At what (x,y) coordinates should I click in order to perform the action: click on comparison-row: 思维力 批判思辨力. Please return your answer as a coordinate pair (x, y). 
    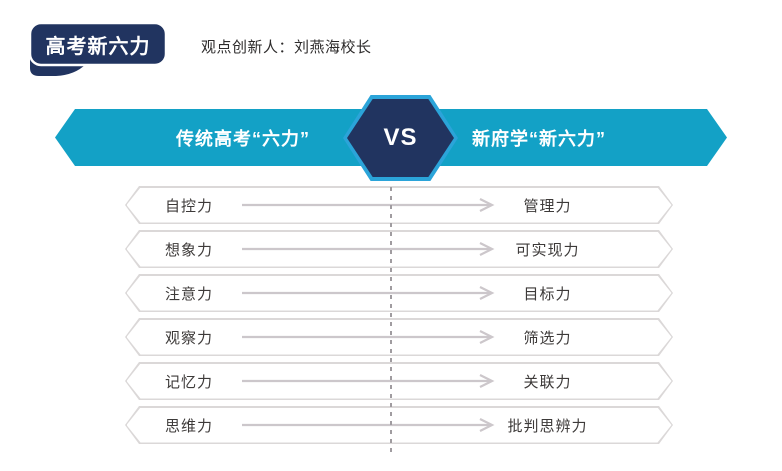
    Looking at the image, I should click on (399, 425).